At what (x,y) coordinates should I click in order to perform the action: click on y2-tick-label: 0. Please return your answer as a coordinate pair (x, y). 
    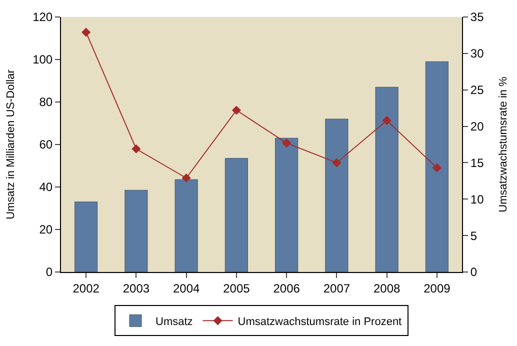
    Looking at the image, I should click on (474, 272).